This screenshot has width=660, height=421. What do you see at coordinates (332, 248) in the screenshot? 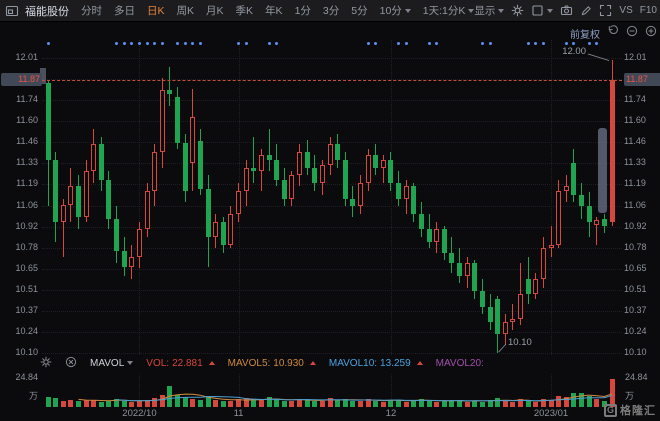
I see `grid-line-h` at bounding box center [332, 248].